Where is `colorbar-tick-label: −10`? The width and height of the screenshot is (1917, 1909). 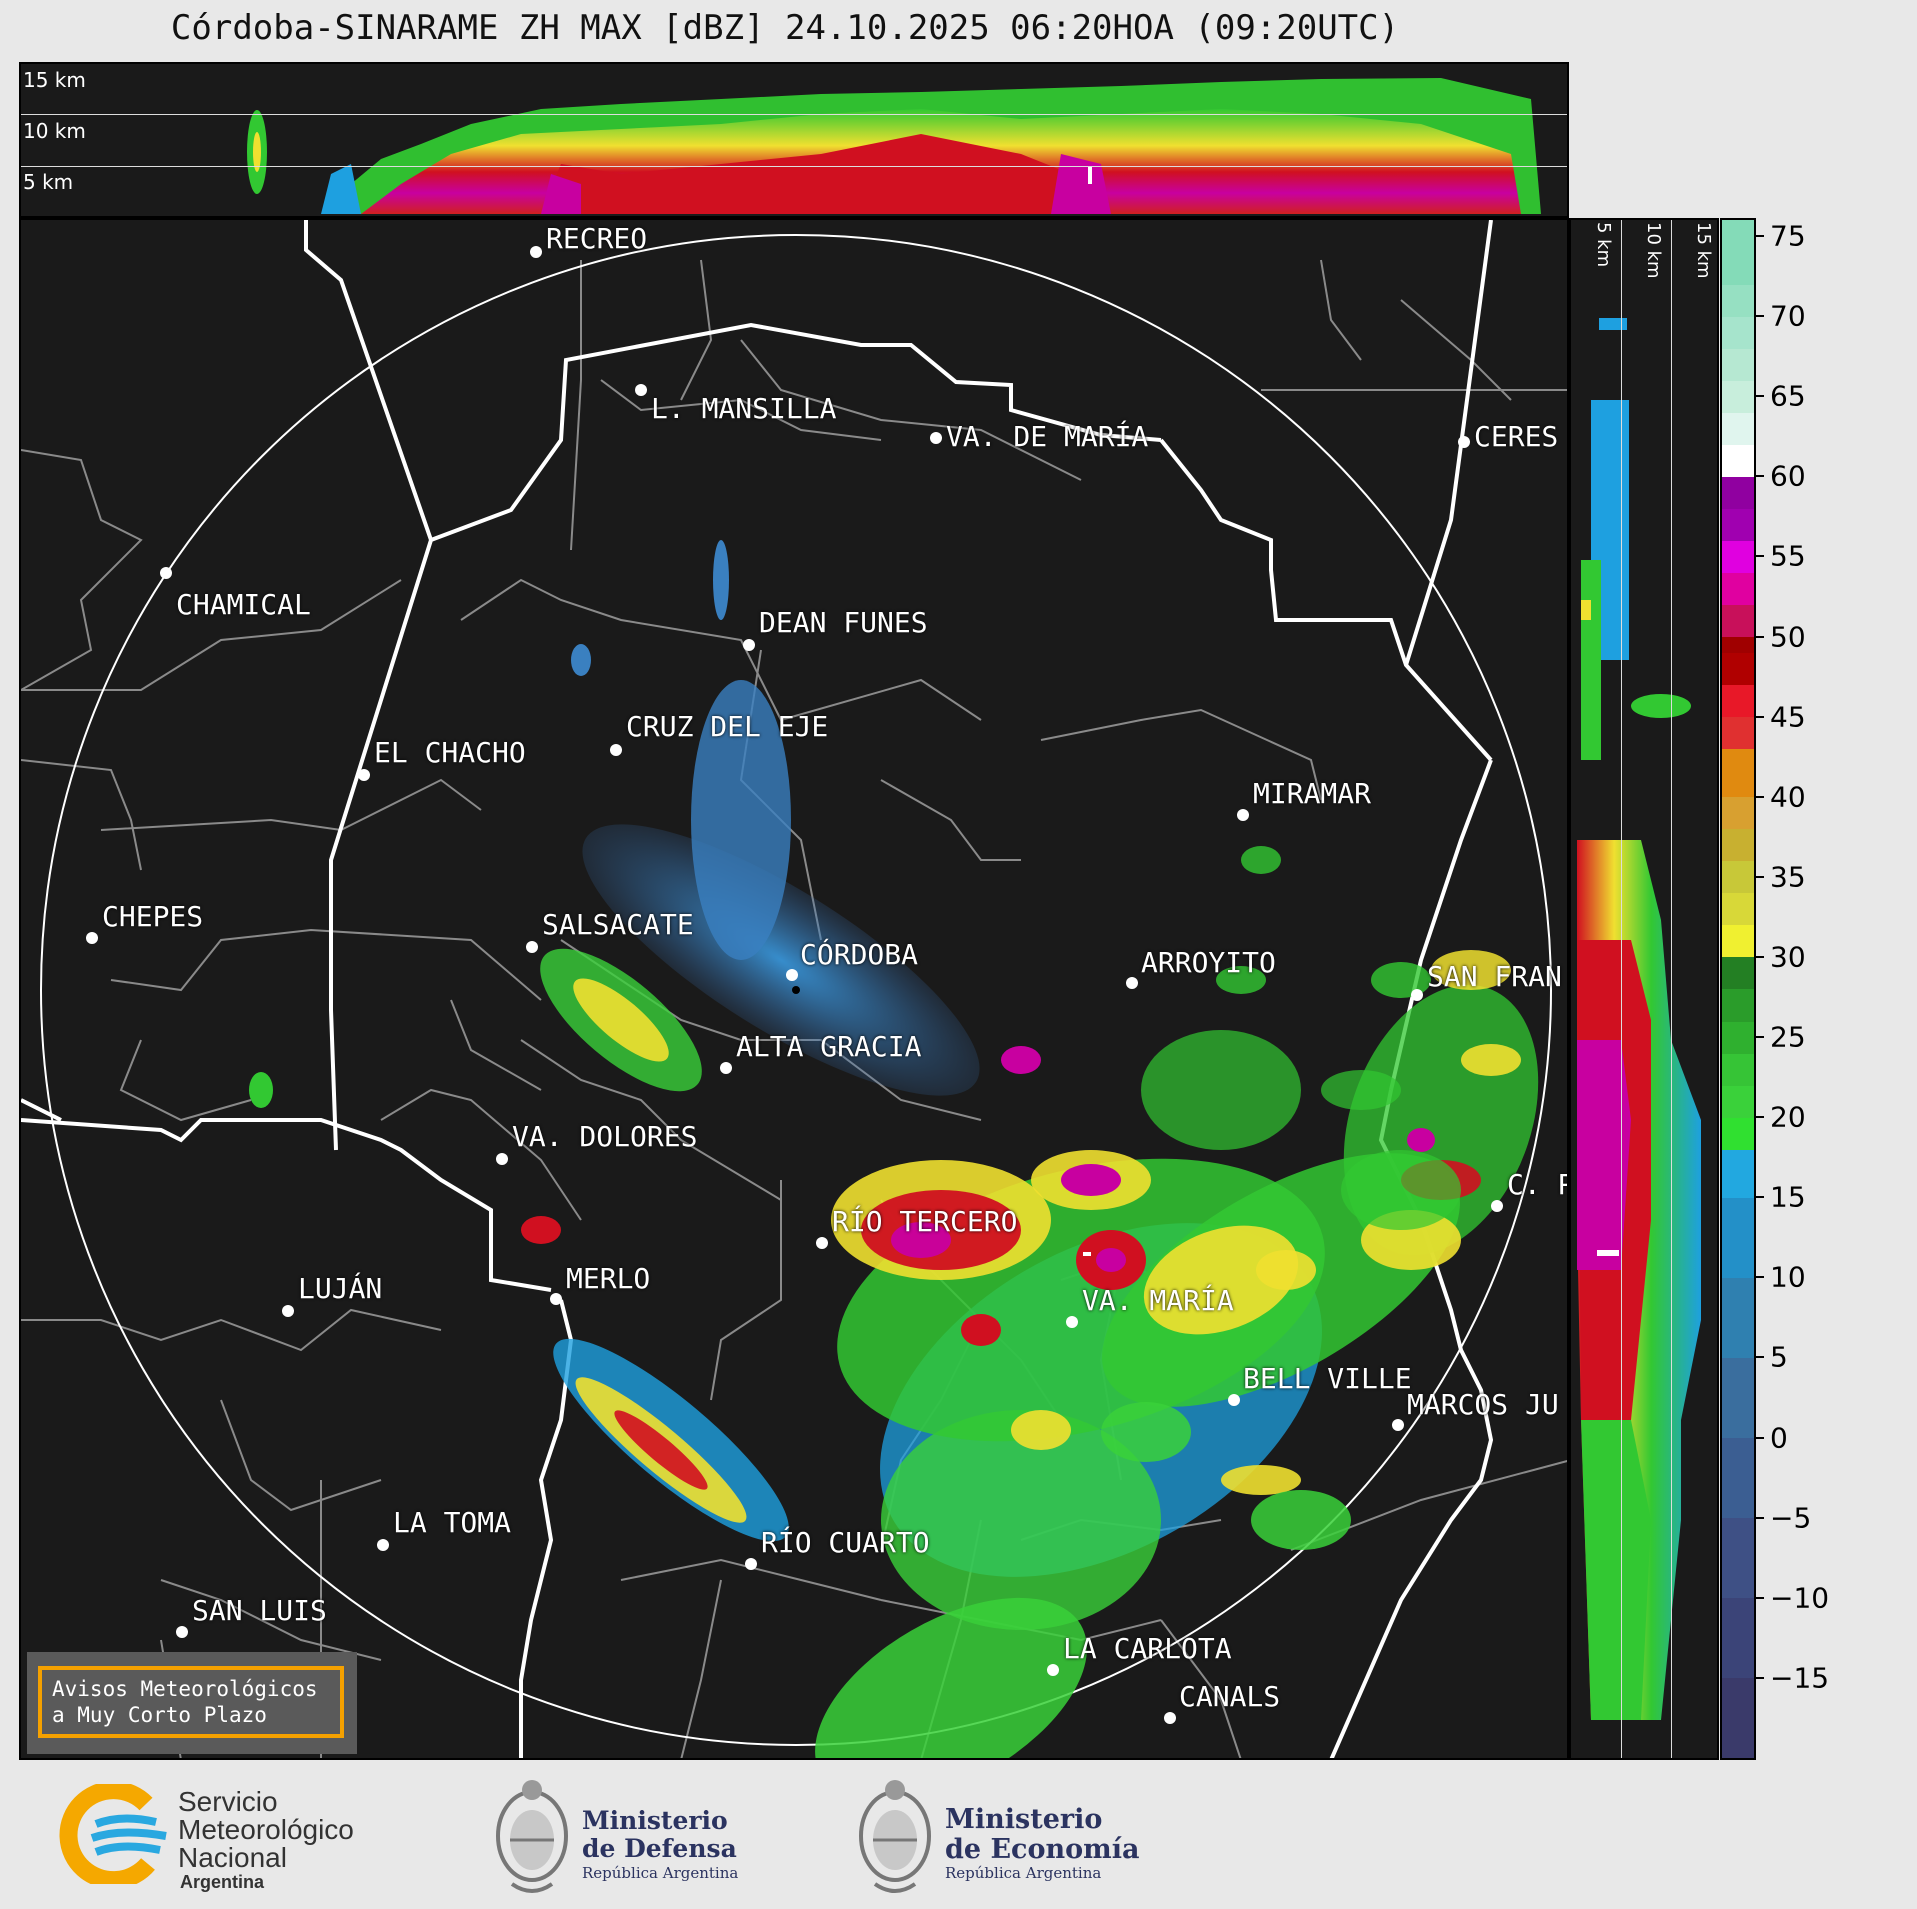 colorbar-tick-label: −10 is located at coordinates (1800, 1598).